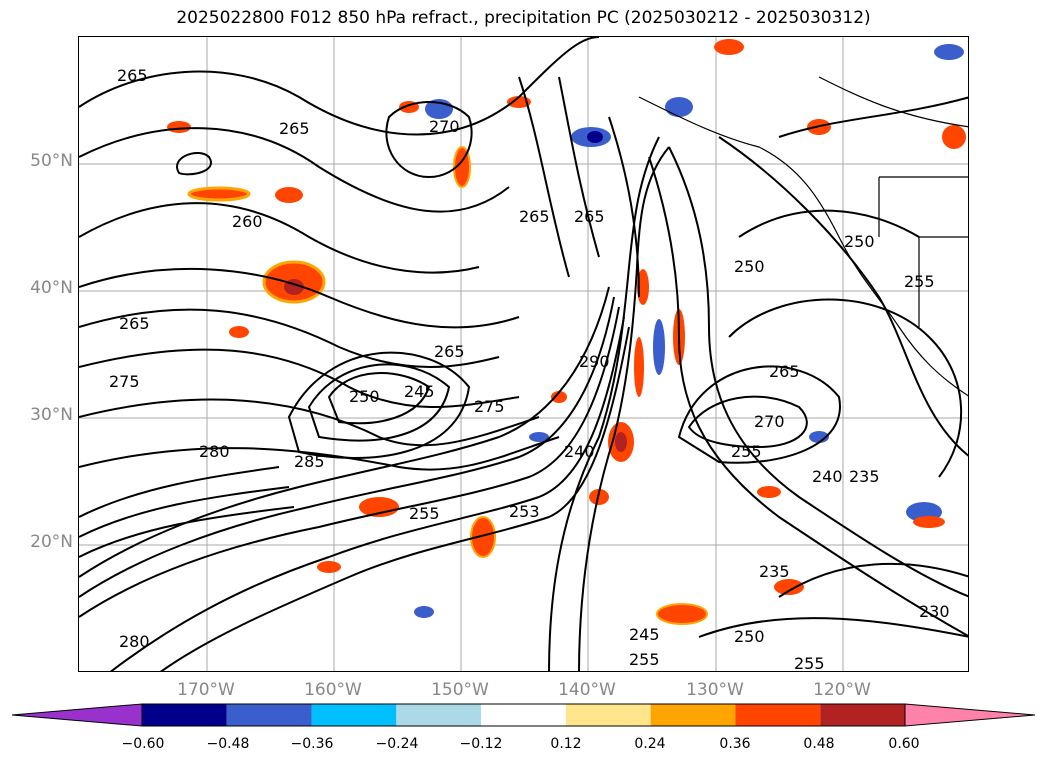  Describe the element at coordinates (309, 461) in the screenshot. I see `contour-label: 285` at that location.